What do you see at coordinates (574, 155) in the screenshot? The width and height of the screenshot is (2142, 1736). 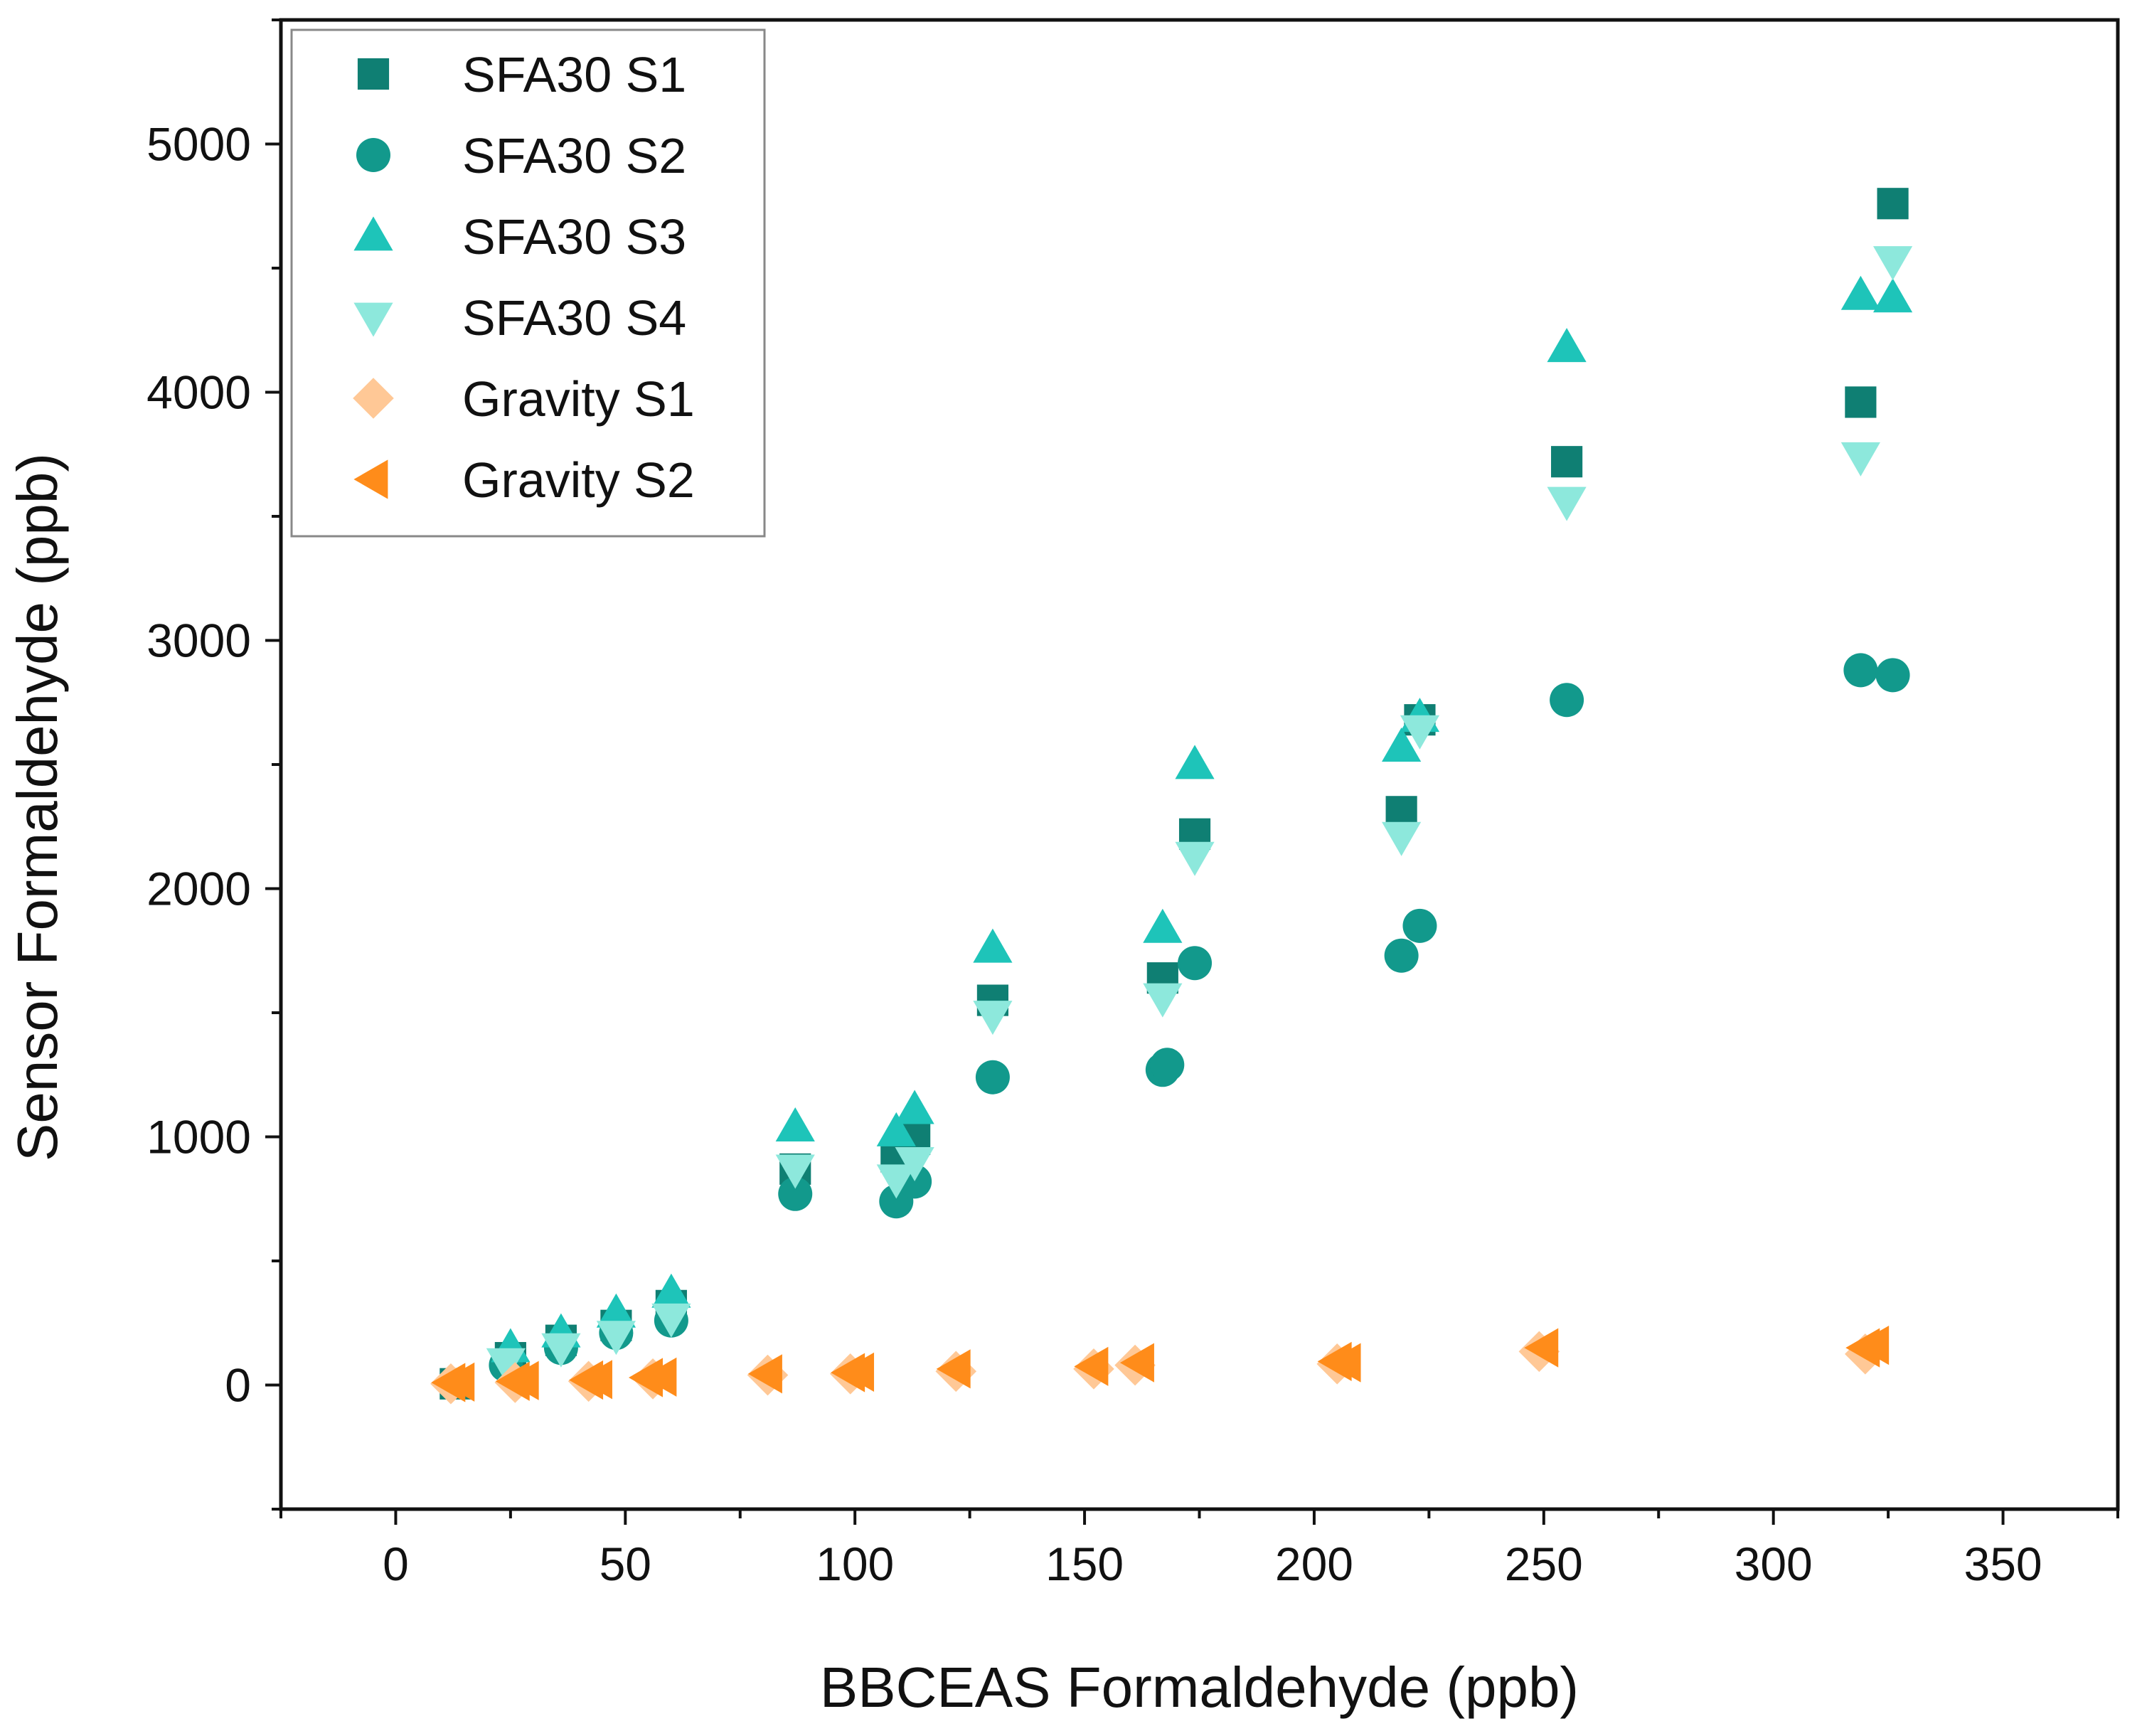 I see `legend-label: SFA30 S2` at bounding box center [574, 155].